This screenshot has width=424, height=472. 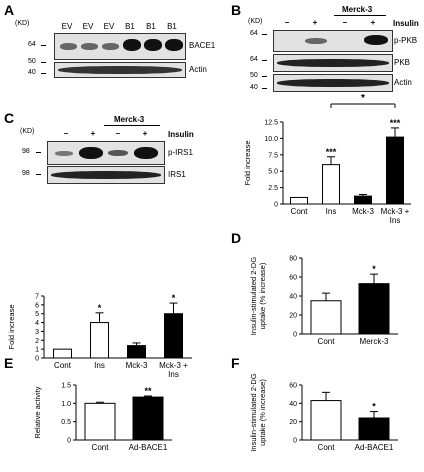 What do you see at coordinates (26, 173) in the screenshot?
I see `kd-marker: 98` at bounding box center [26, 173].